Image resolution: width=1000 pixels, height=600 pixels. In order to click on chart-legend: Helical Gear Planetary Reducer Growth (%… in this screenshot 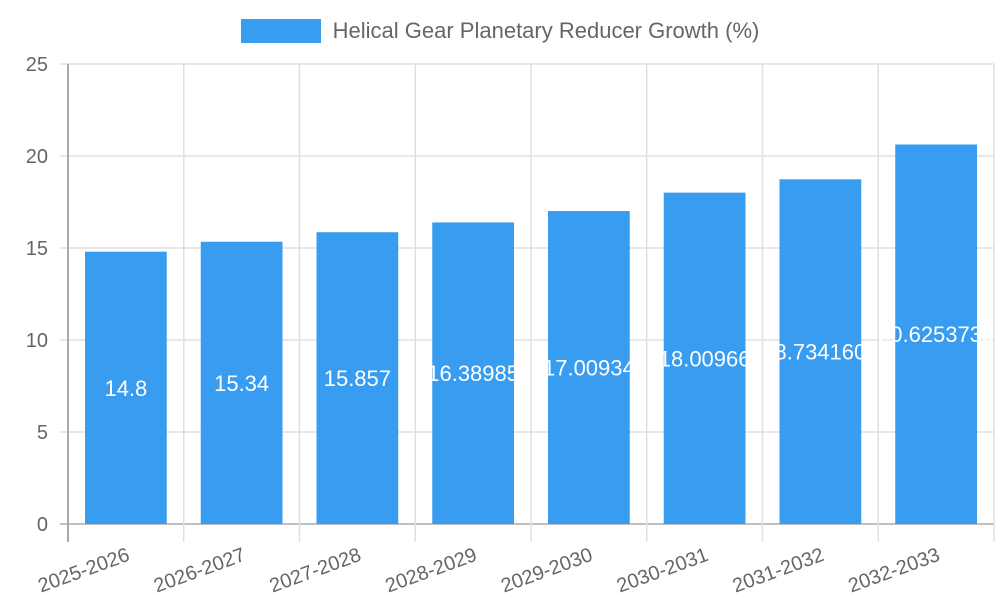, I will do `click(500, 31)`.